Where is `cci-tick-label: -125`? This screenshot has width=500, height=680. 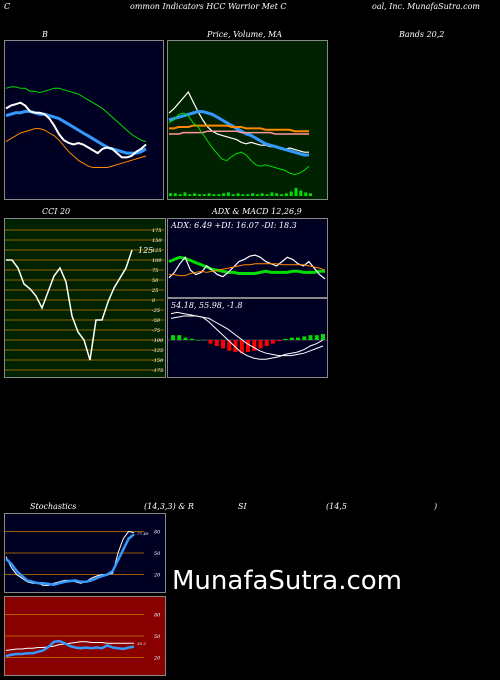
cci-tick-label: -125 is located at coordinates (157, 351).